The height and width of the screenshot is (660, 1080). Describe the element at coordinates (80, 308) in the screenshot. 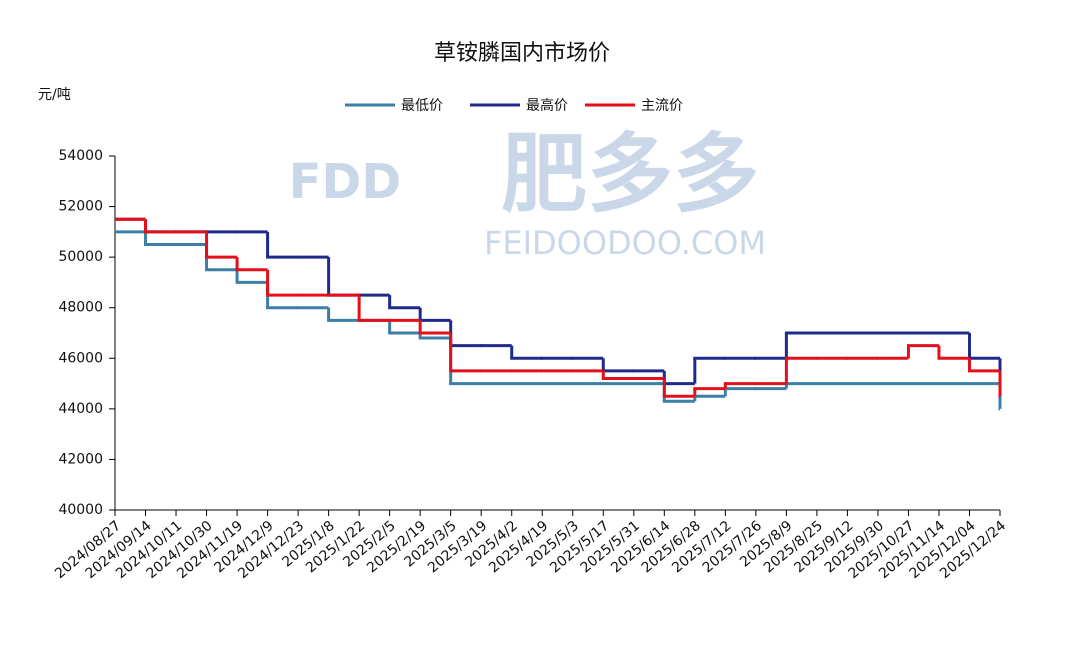

I see `y-tick-label: 48000` at that location.